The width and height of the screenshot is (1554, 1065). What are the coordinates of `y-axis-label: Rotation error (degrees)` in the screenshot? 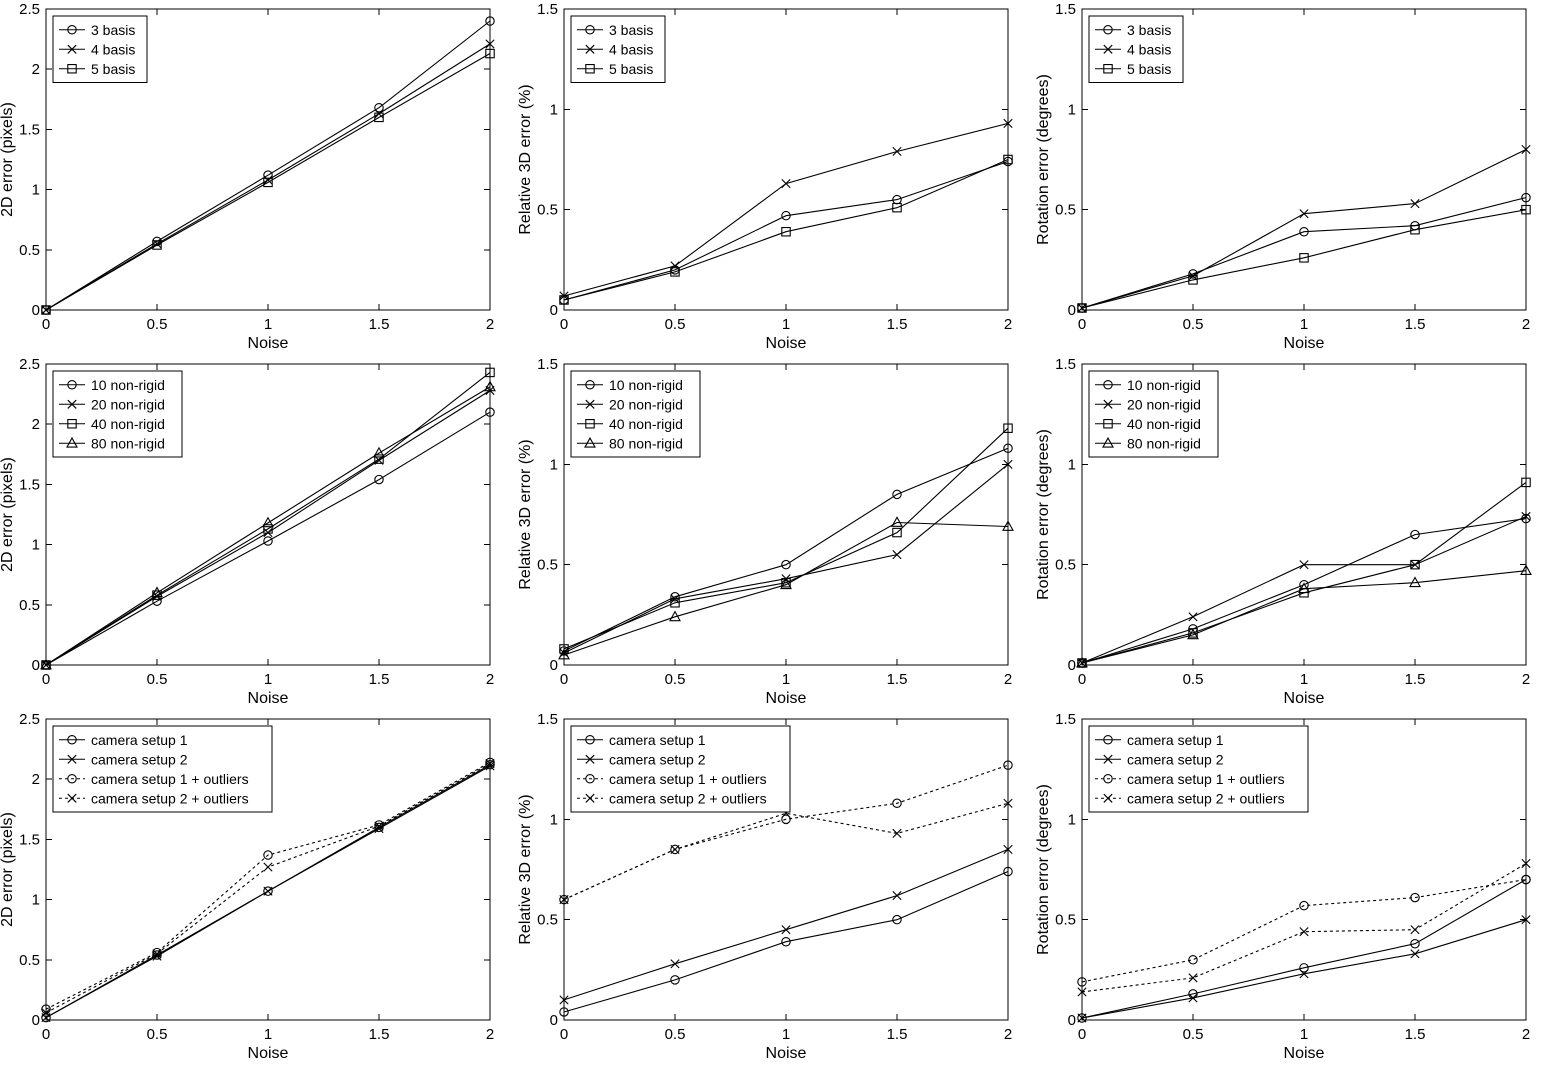 It's located at (1044, 869).